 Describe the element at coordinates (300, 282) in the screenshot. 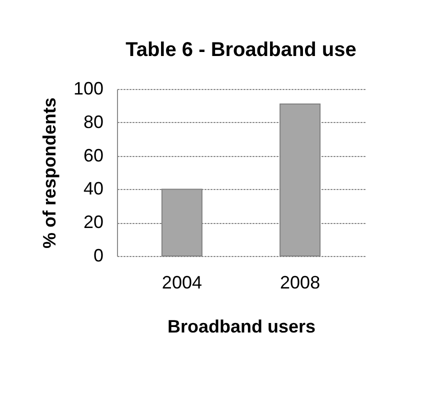

I see `x-tick-label: 2008` at that location.